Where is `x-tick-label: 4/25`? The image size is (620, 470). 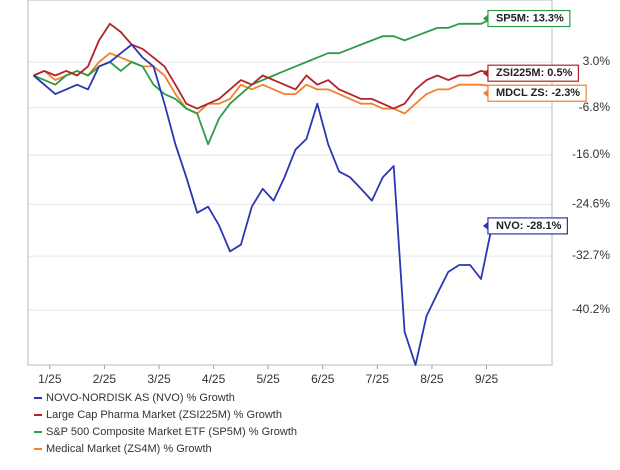
x-tick-label: 4/25 is located at coordinates (214, 379).